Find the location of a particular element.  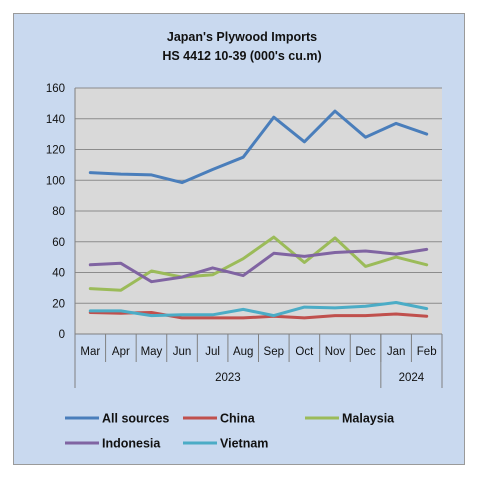

x-tick-label: Jan is located at coordinates (396, 352).